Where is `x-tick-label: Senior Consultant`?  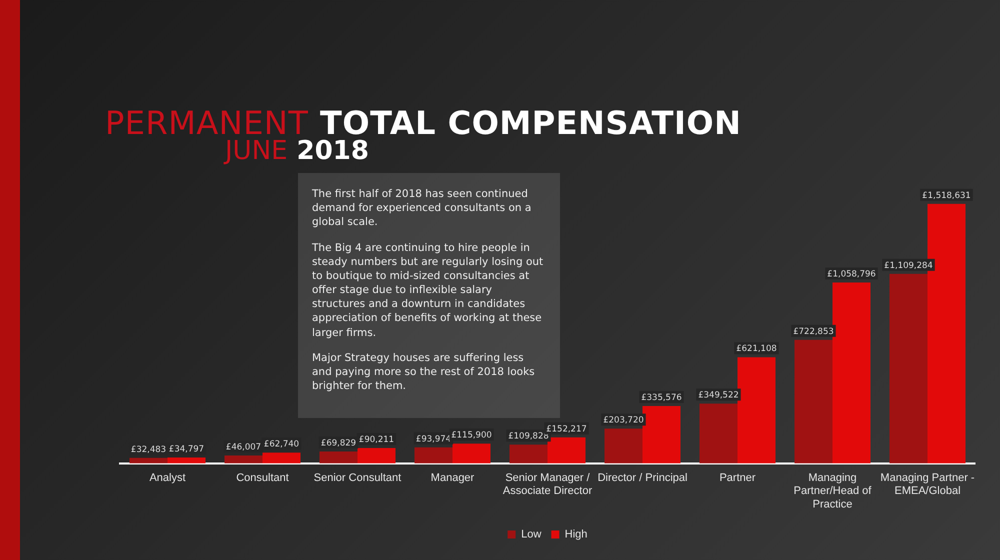
x-tick-label: Senior Consultant is located at coordinates (358, 478).